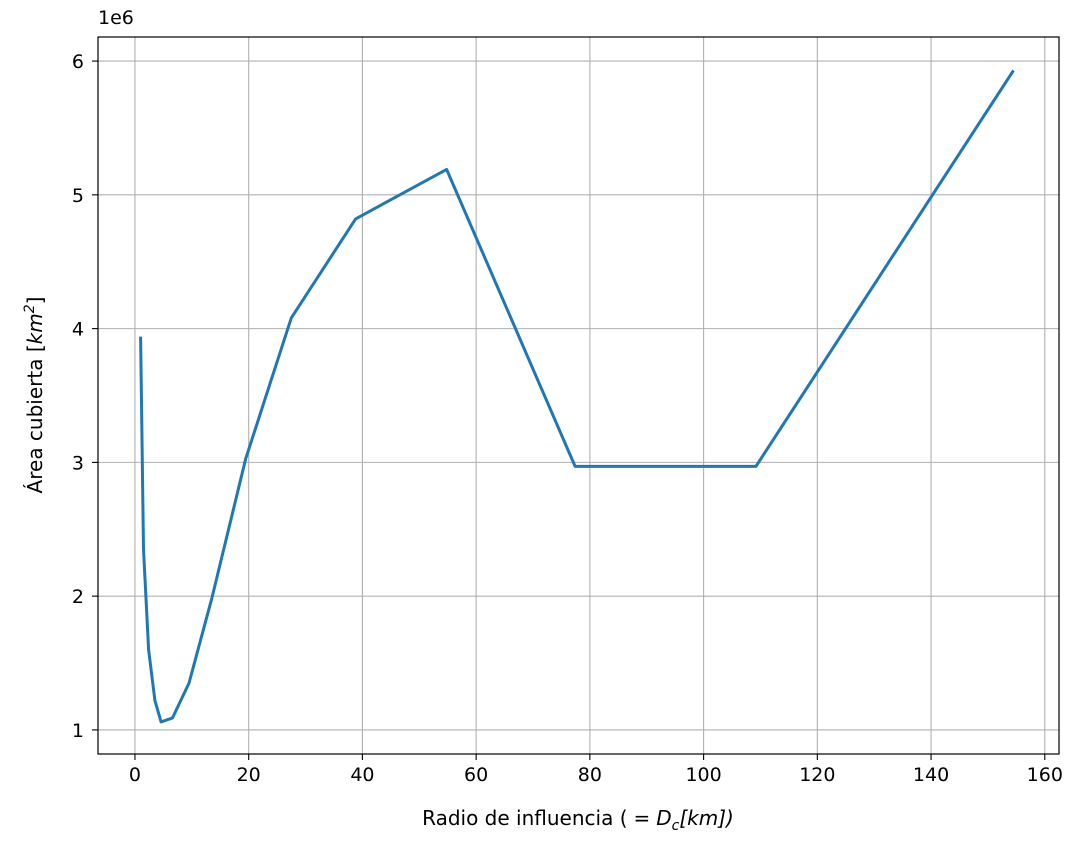 The height and width of the screenshot is (841, 1075). I want to click on y-axis-title-unit: km, so click(35, 328).